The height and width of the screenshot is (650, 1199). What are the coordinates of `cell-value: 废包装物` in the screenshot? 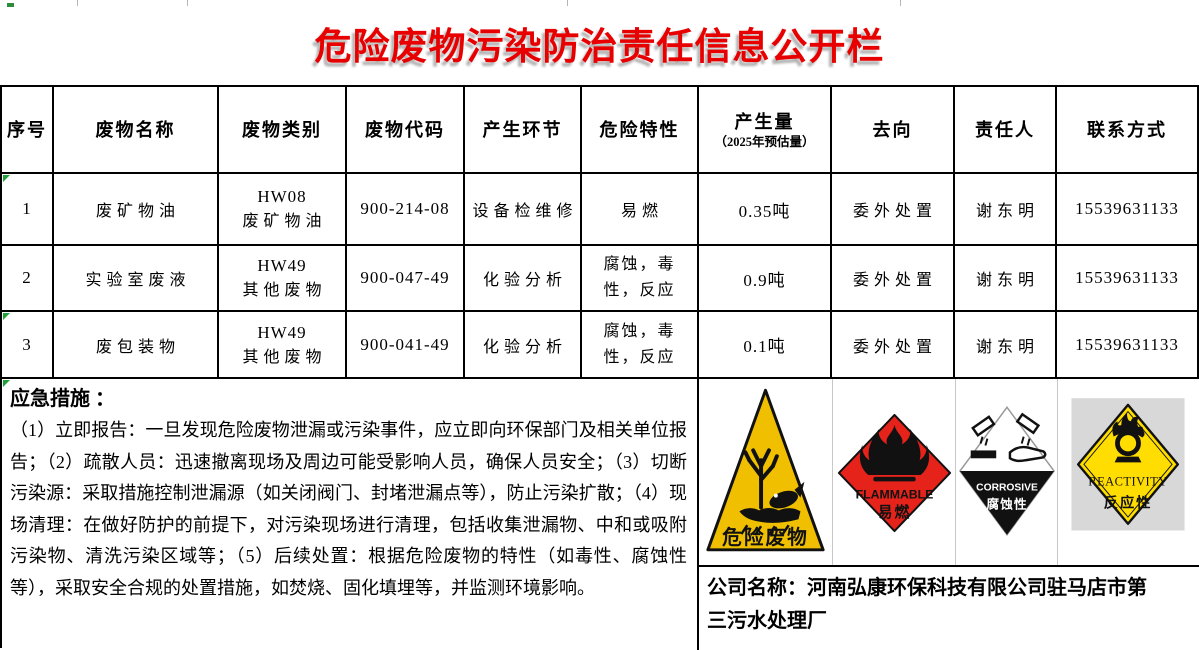 It's located at (137, 347).